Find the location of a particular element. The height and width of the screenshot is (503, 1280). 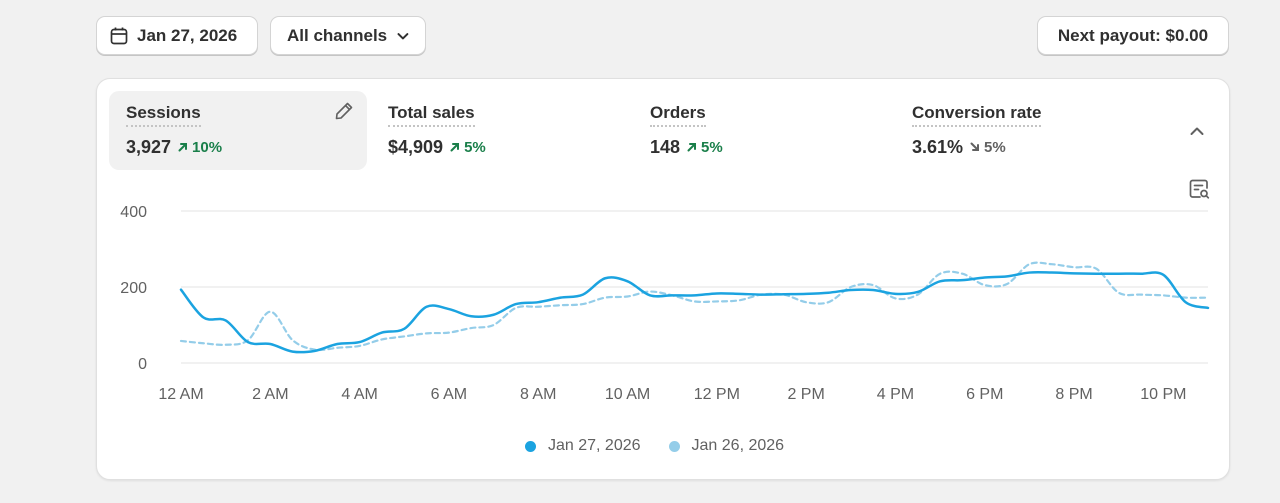

legend-dot-previous is located at coordinates (674, 446).